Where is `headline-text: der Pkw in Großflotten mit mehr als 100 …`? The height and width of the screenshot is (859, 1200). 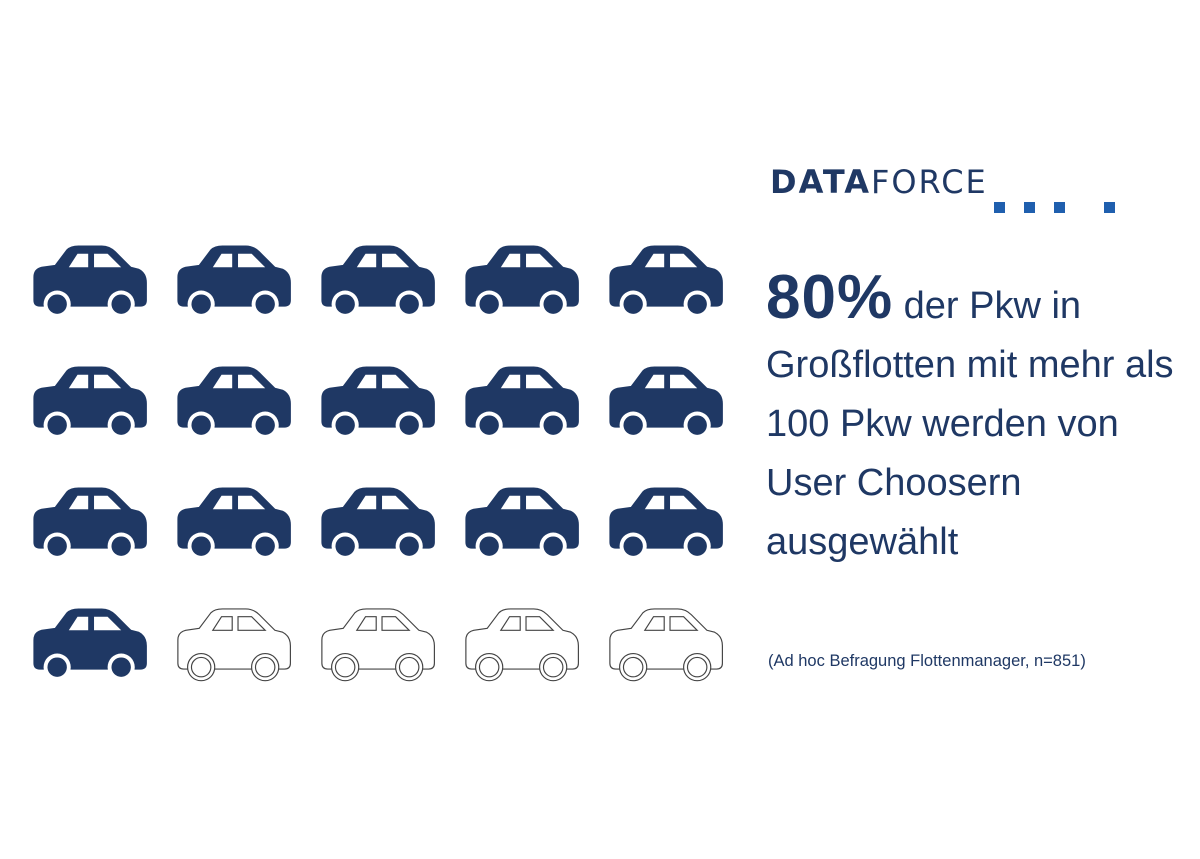 headline-text: der Pkw in Großflotten mit mehr als 100 … is located at coordinates (970, 424).